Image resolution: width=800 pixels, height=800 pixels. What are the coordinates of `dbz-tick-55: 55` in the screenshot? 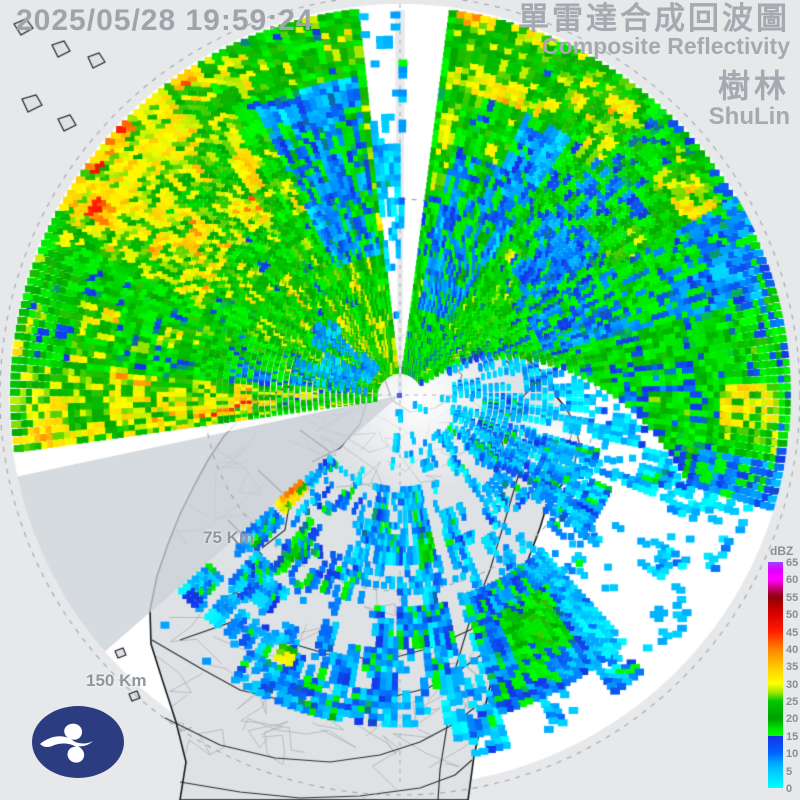 It's located at (792, 597).